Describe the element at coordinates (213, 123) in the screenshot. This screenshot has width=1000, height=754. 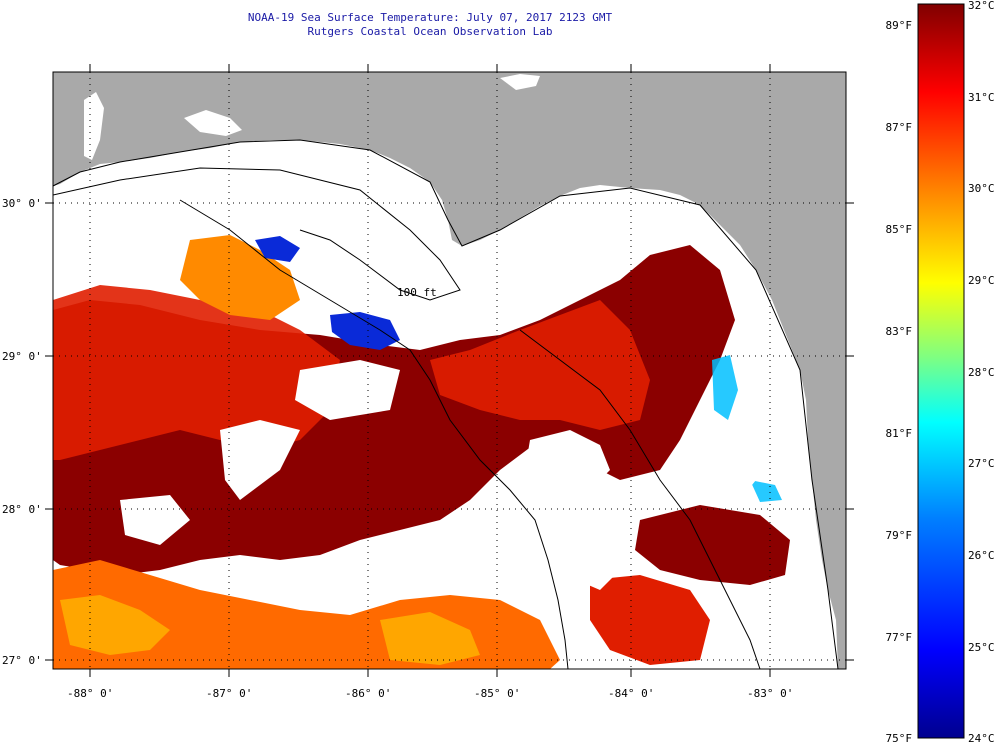
I see `pensacola-bay` at that location.